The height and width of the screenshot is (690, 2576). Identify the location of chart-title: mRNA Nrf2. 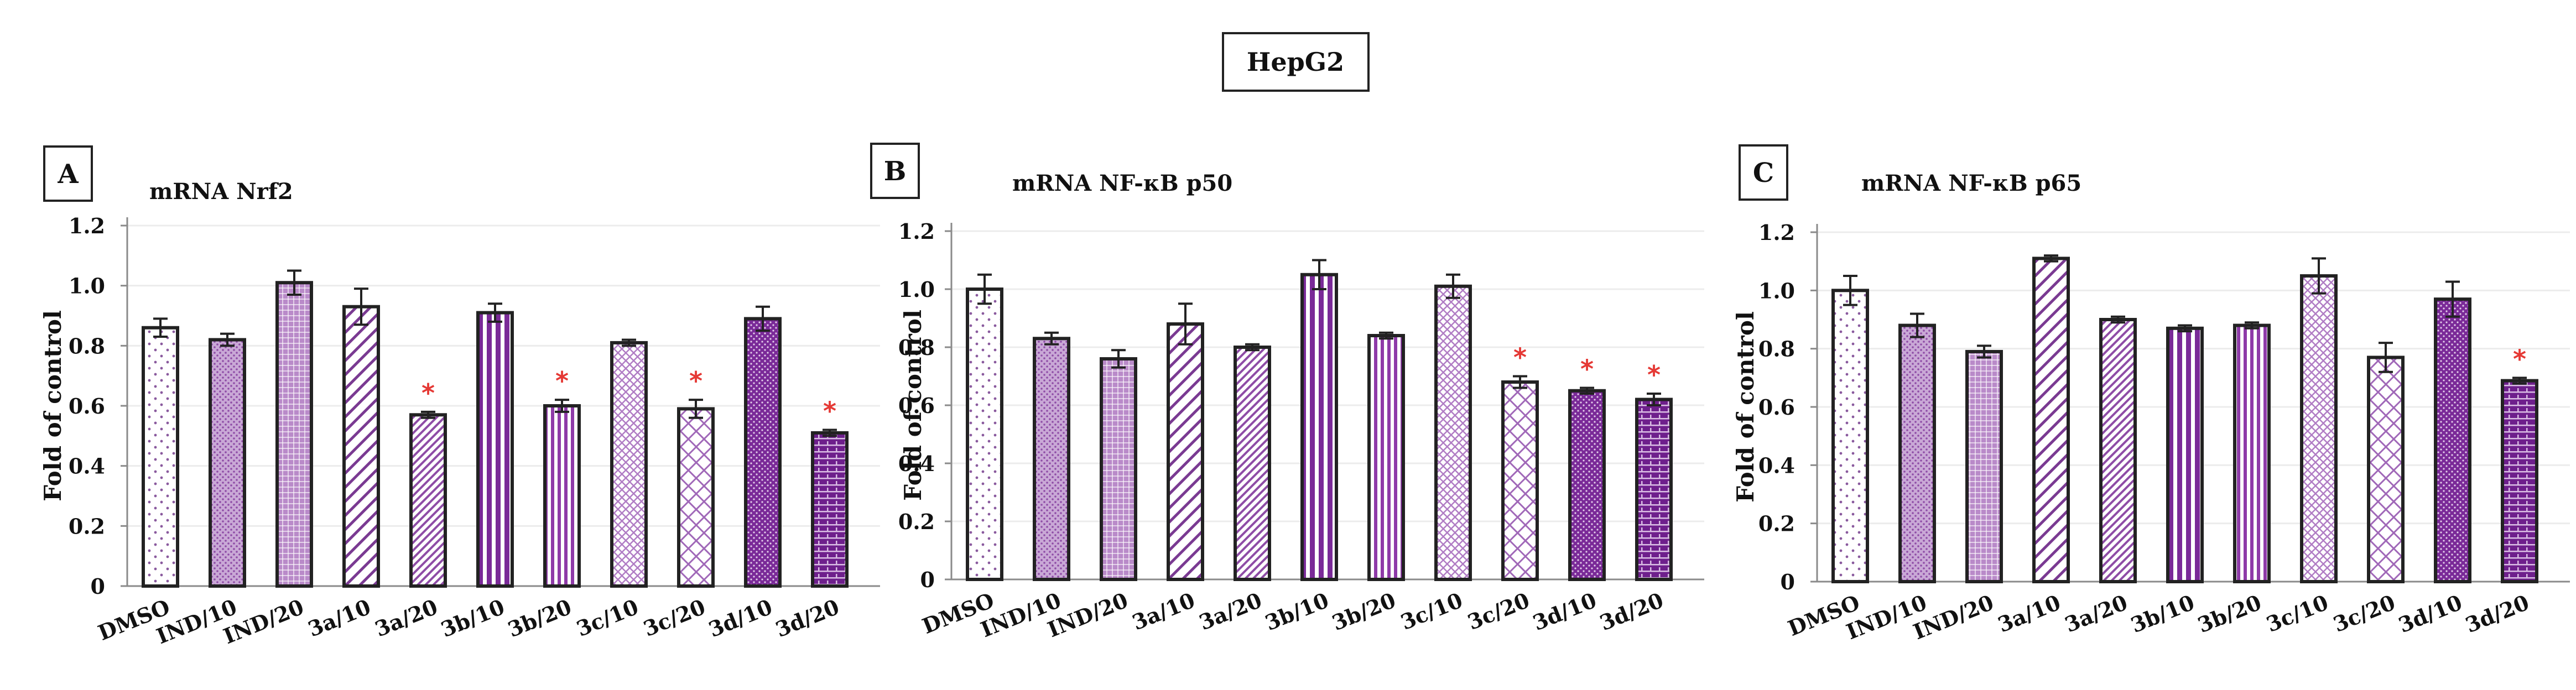
(221, 192).